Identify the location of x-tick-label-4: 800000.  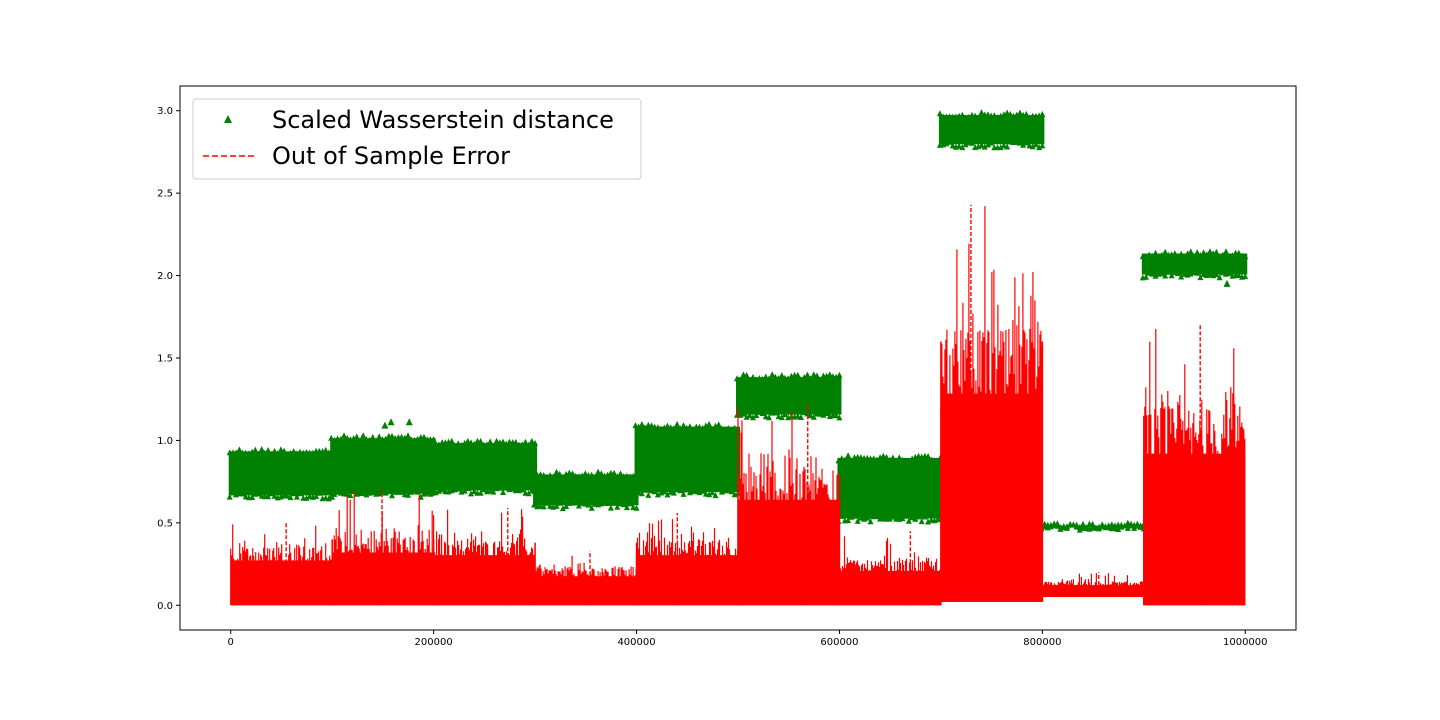
(1042, 642).